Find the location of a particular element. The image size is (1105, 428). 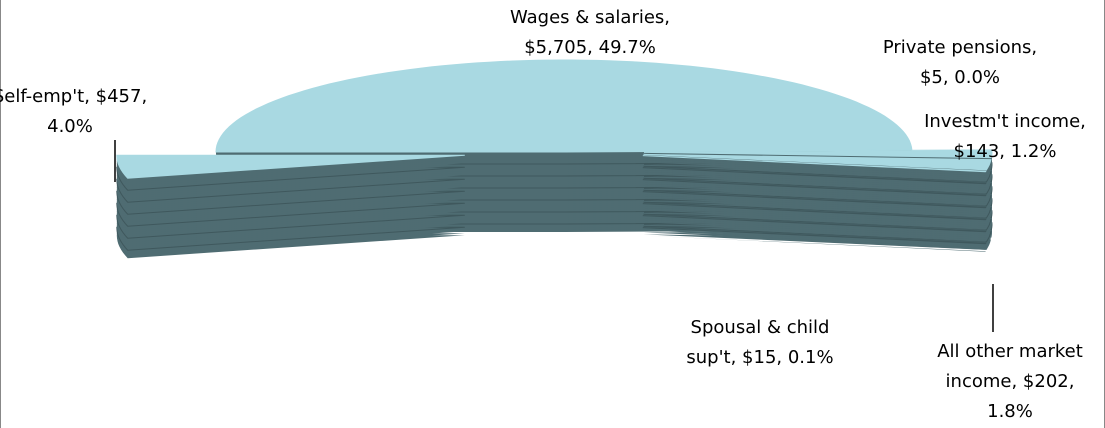

data-label: Spousal & child is located at coordinates (760, 327).